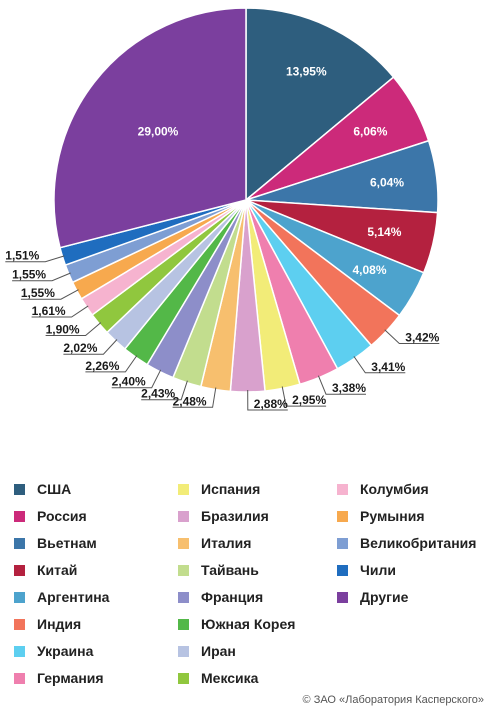 The height and width of the screenshot is (712, 490). What do you see at coordinates (190, 401) in the screenshot?
I see `data-label-italy: 2,48%` at bounding box center [190, 401].